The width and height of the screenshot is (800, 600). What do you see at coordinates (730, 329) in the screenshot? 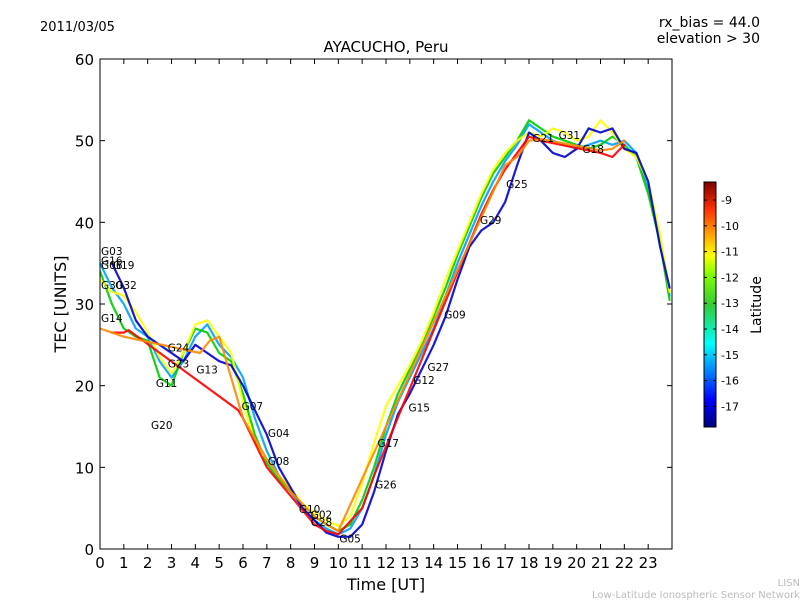
I see `colorbar-tick-label: -14` at bounding box center [730, 329].